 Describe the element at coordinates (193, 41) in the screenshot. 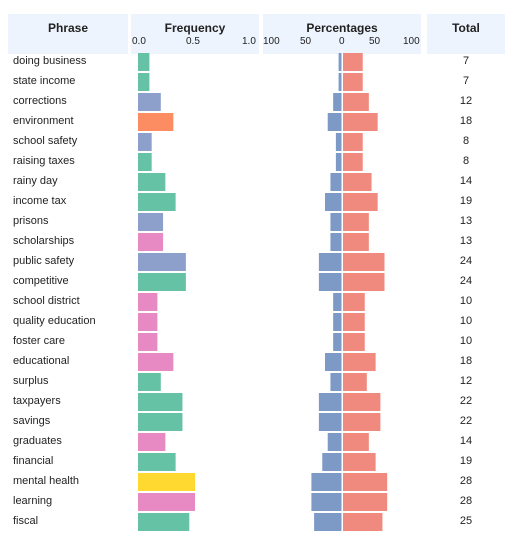

I see `freq-tick-1: 0.5` at that location.